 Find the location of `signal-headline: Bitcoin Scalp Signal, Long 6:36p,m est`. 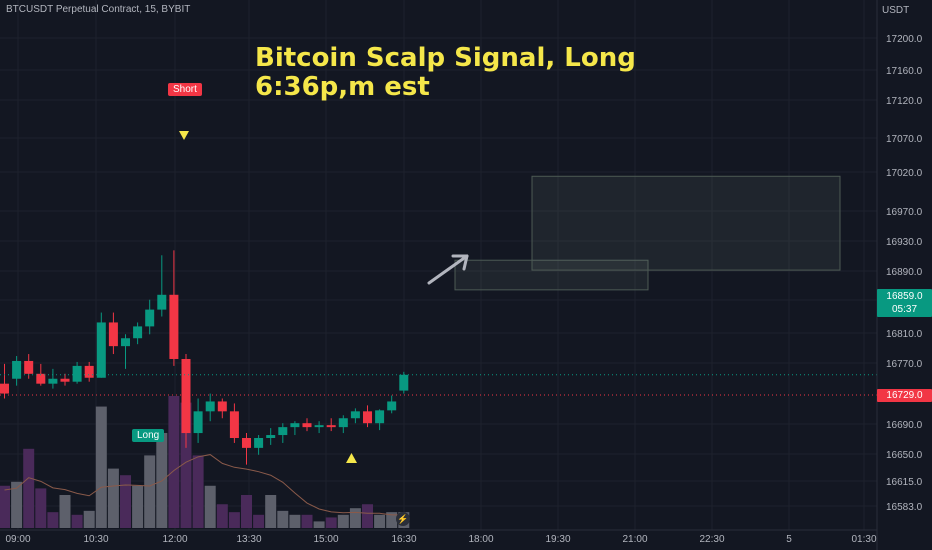

signal-headline: Bitcoin Scalp Signal, Long 6:36p,m est is located at coordinates (445, 73).